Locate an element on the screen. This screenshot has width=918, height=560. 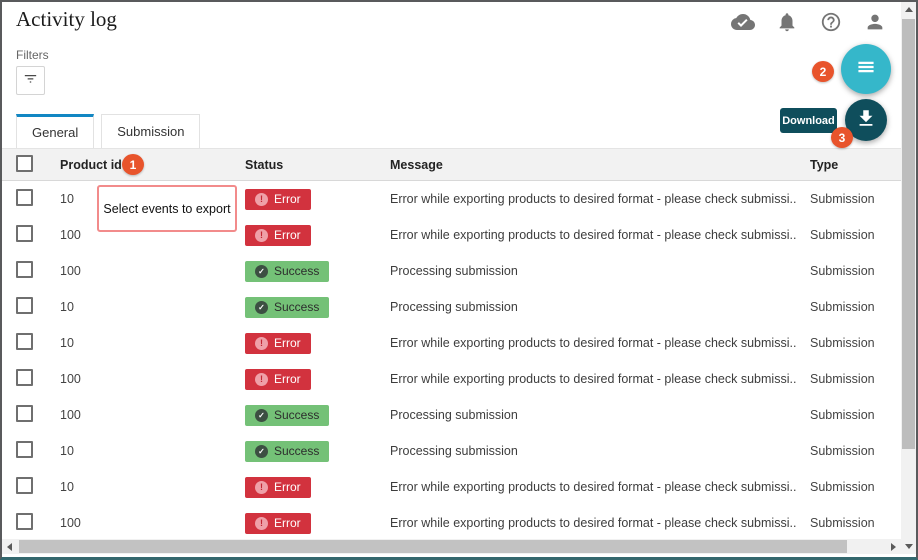
callout-badge-2: 2 is located at coordinates (823, 71).